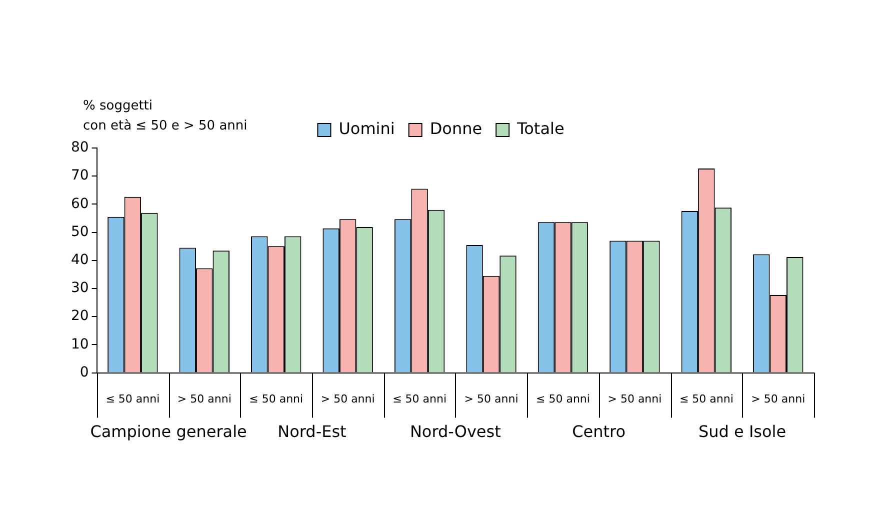 Image resolution: width=882 pixels, height=516 pixels. I want to click on y-tick-label: 80, so click(79, 148).